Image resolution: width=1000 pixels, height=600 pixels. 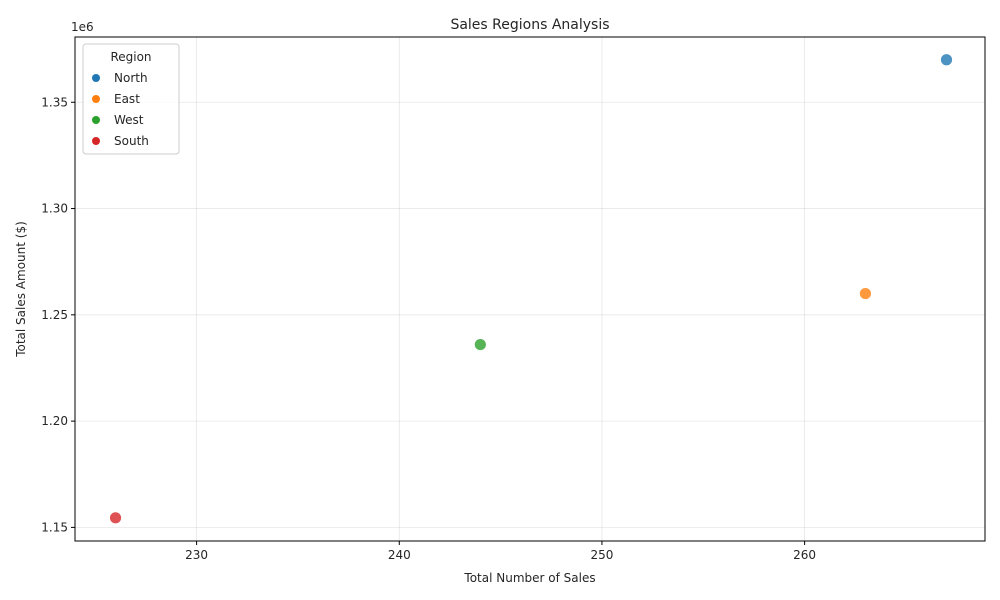 What do you see at coordinates (82, 27) in the screenshot?
I see `y-axis-offset-label: 1e6` at bounding box center [82, 27].